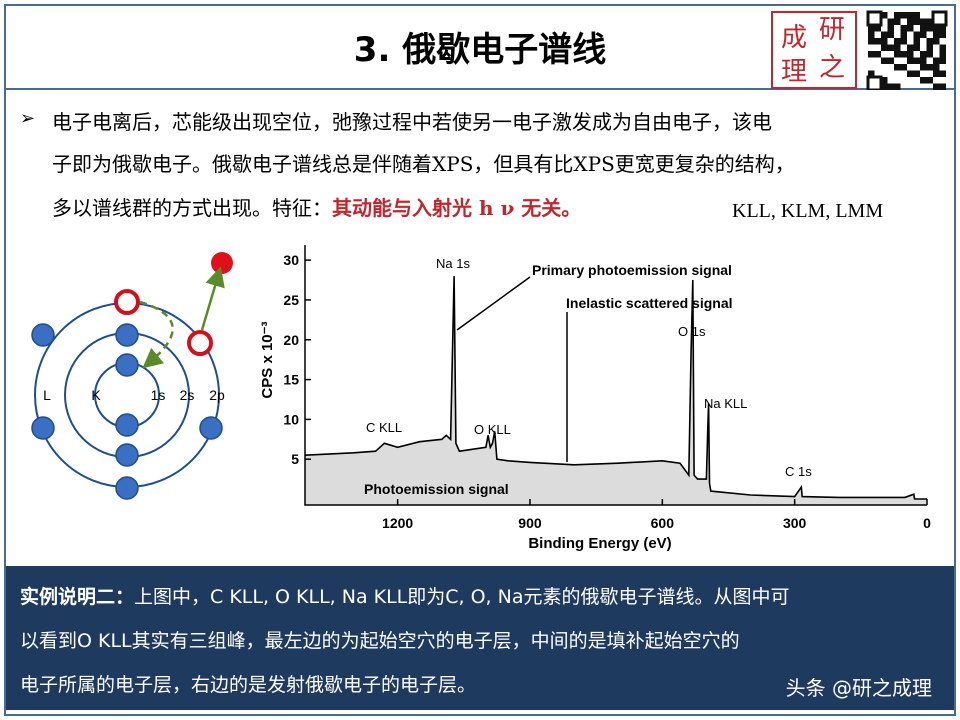 The height and width of the screenshot is (720, 960). What do you see at coordinates (480, 50) in the screenshot?
I see `title: 3. 俄歇电子谱线` at bounding box center [480, 50].